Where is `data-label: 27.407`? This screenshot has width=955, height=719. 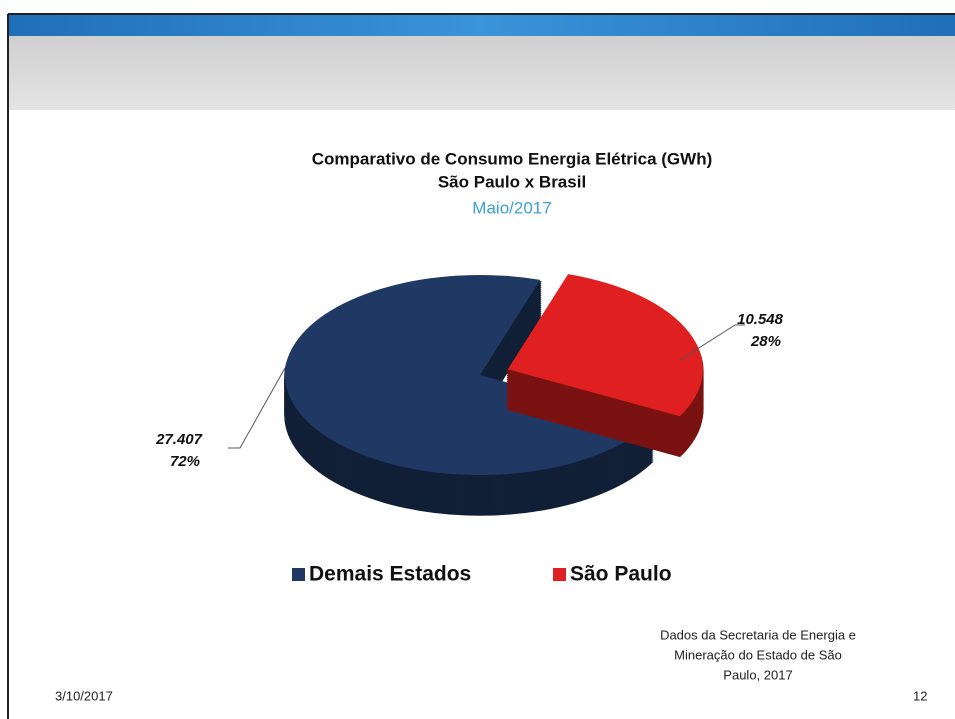 data-label: 27.407 is located at coordinates (179, 439).